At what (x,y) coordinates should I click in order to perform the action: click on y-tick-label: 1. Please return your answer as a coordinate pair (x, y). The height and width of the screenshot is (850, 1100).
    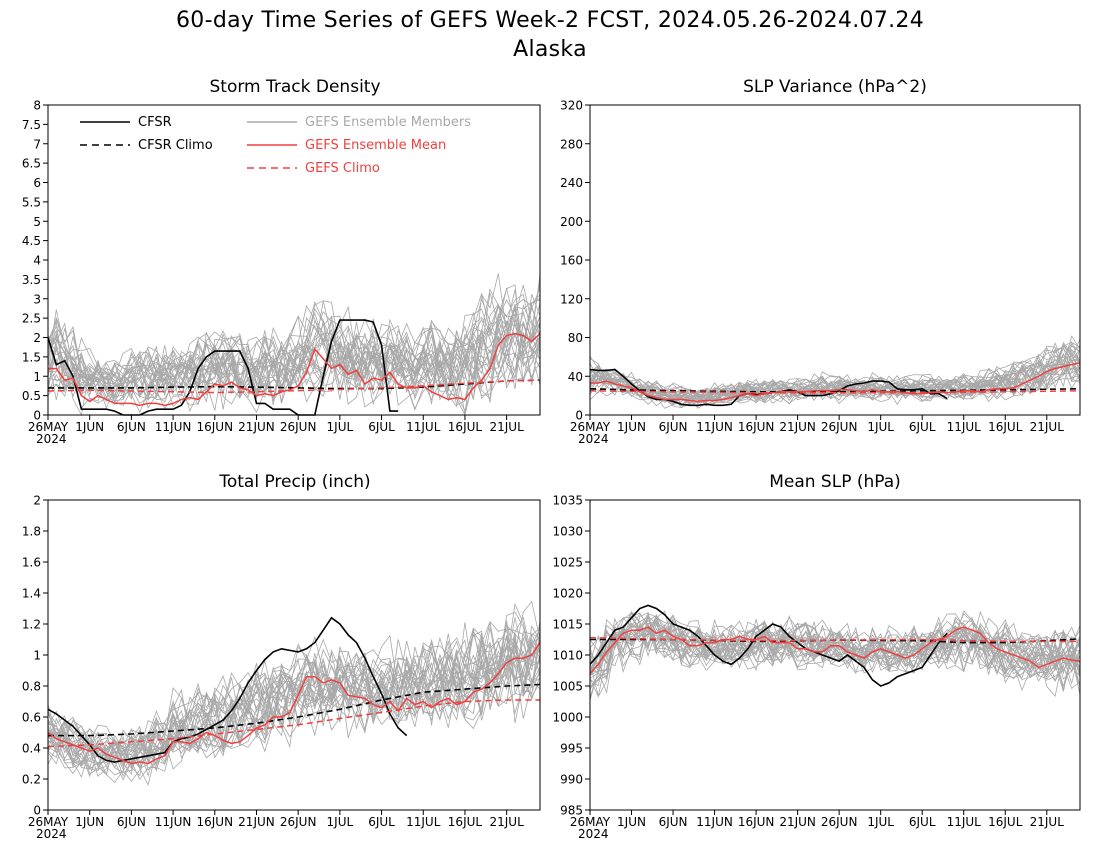
    Looking at the image, I should click on (37, 656).